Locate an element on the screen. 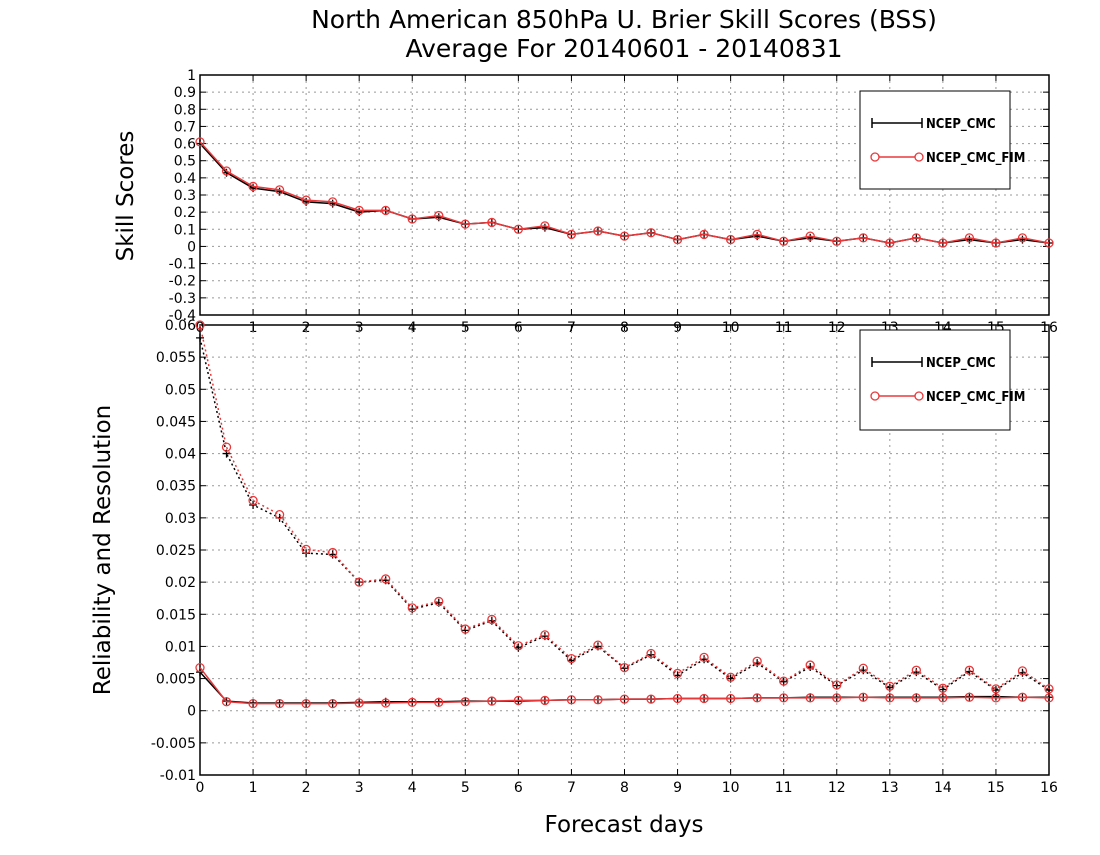  x-tick-label: 0 is located at coordinates (200, 788).